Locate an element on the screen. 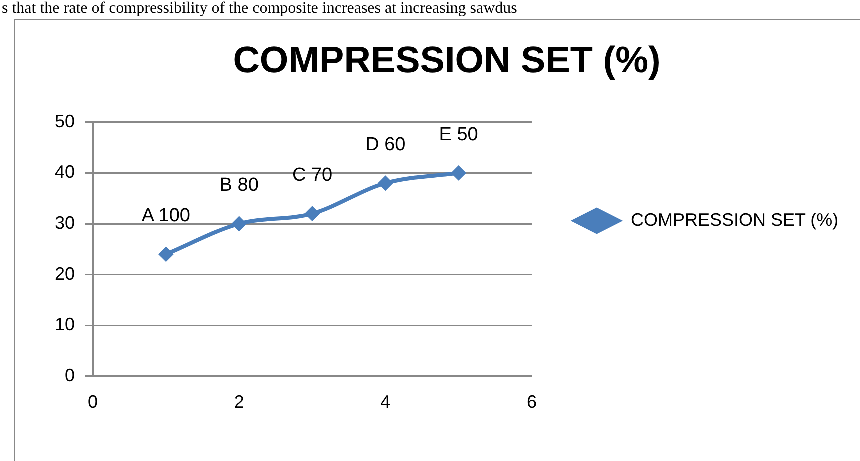  y-tick-label: 10 is located at coordinates (65, 324).